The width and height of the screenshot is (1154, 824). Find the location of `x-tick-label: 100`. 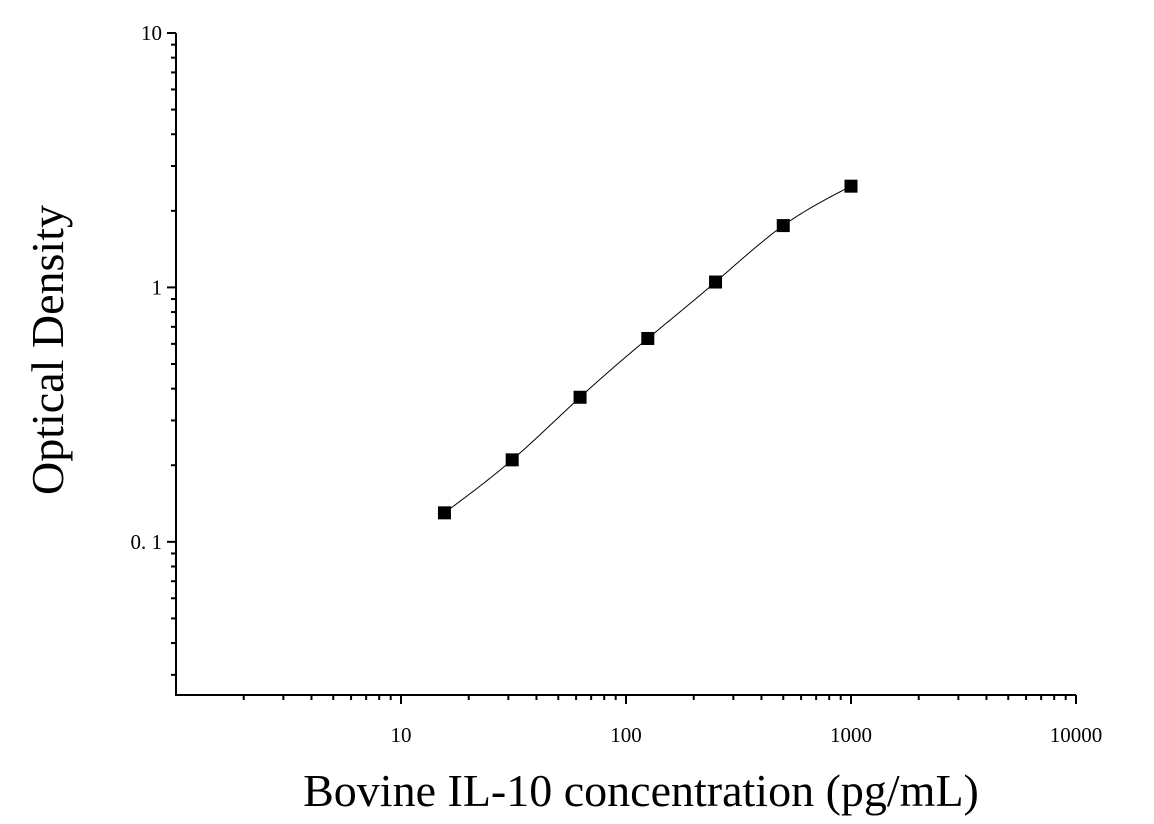

x-tick-label: 100 is located at coordinates (626, 735).